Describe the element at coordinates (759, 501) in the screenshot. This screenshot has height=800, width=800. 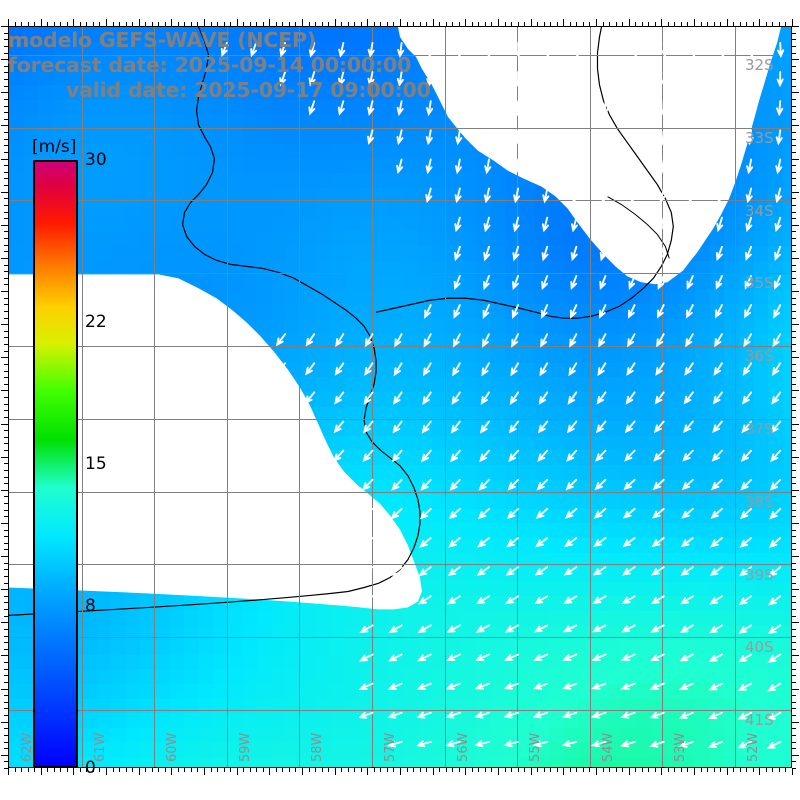
I see `latitude-label-38S: 38S` at that location.